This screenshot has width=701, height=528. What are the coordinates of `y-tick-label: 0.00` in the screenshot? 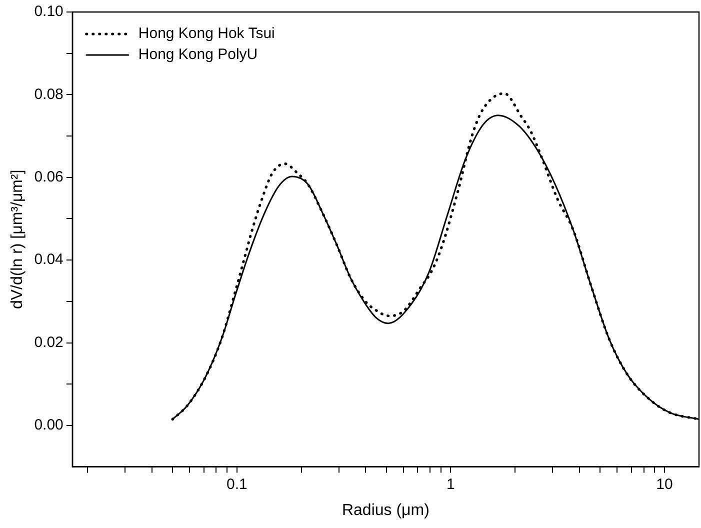 It's located at (49, 425).